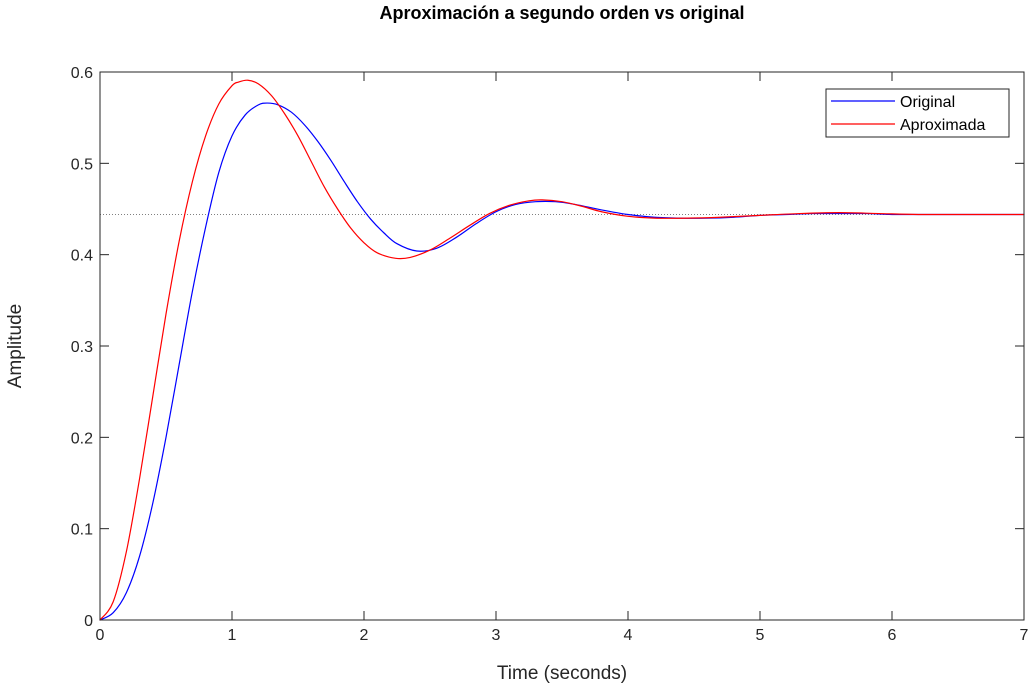  I want to click on y-tick-label: 0.4, so click(82, 256).